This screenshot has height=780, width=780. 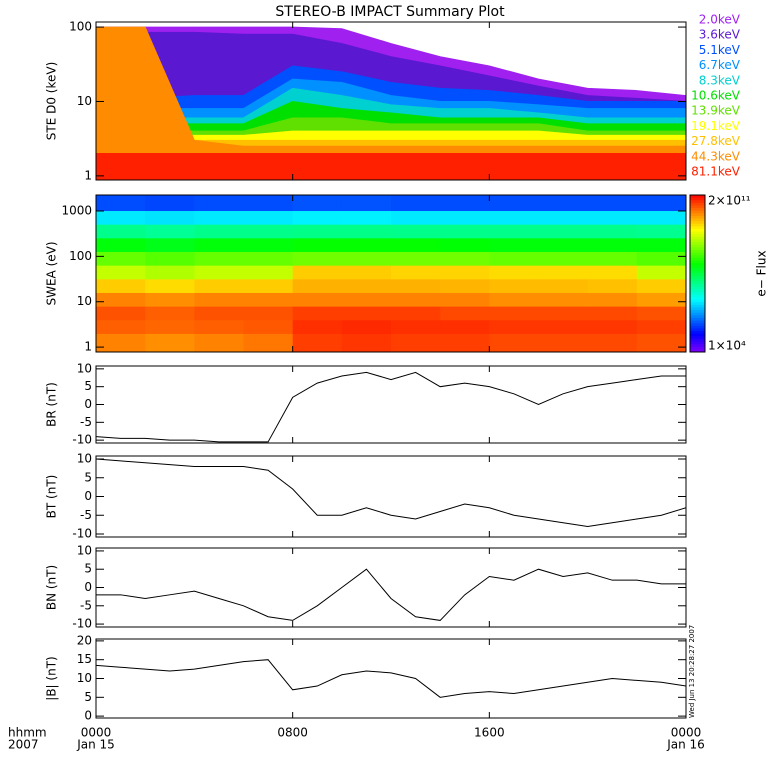 What do you see at coordinates (84, 640) in the screenshot?
I see `y-tick-label: 20` at bounding box center [84, 640].